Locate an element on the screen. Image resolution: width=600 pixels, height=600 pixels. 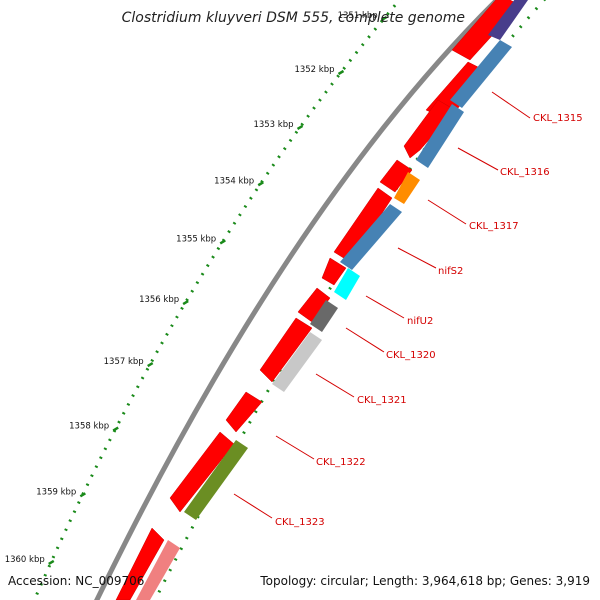
gene-label: nifS2 is located at coordinates (450, 271).